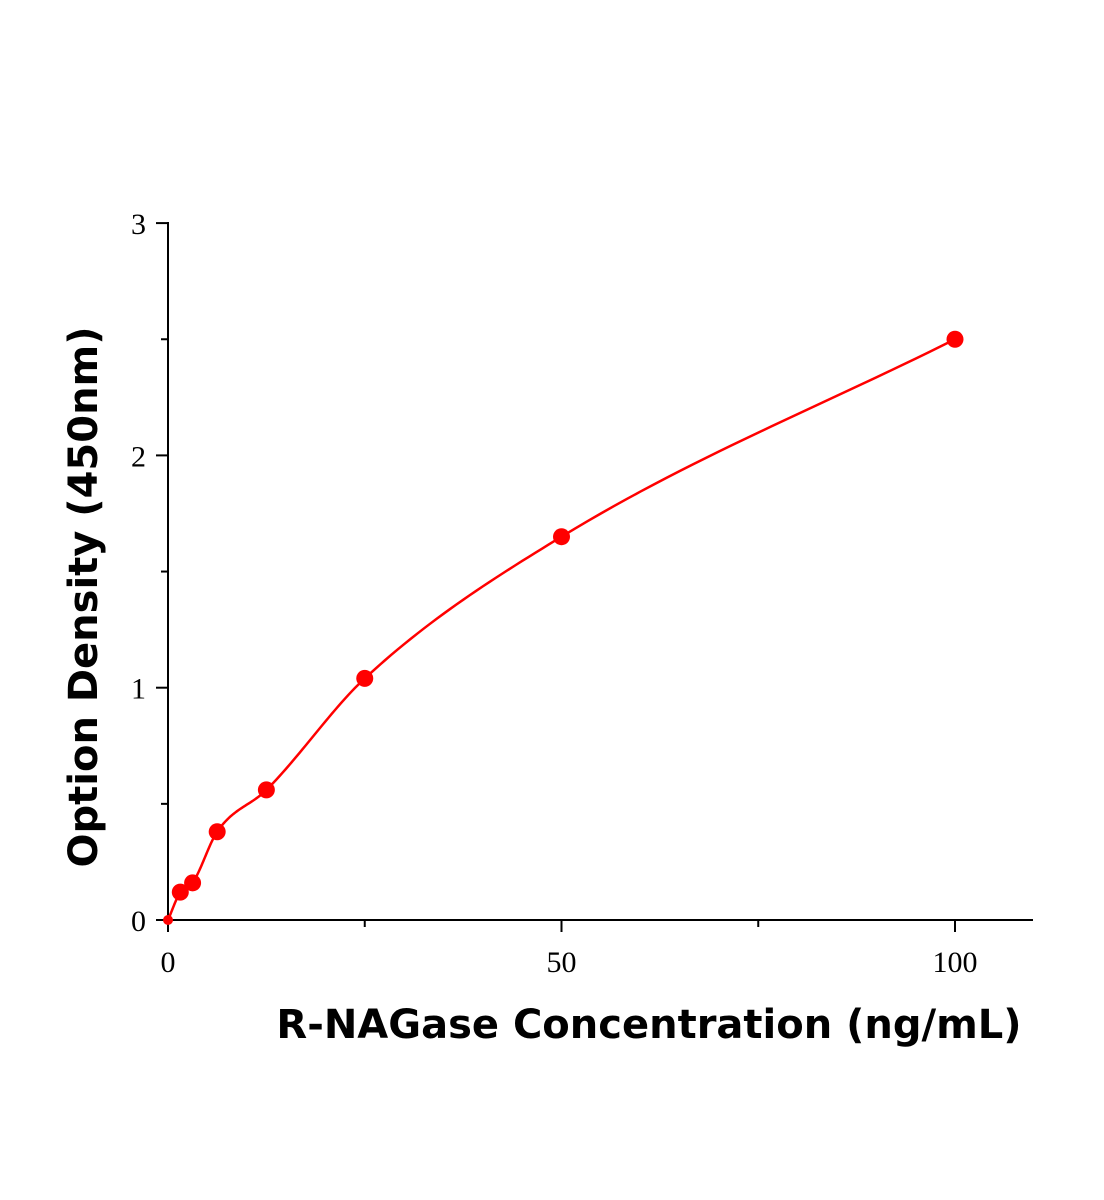 The height and width of the screenshot is (1200, 1104). I want to click on x-tick-label: 0, so click(168, 962).